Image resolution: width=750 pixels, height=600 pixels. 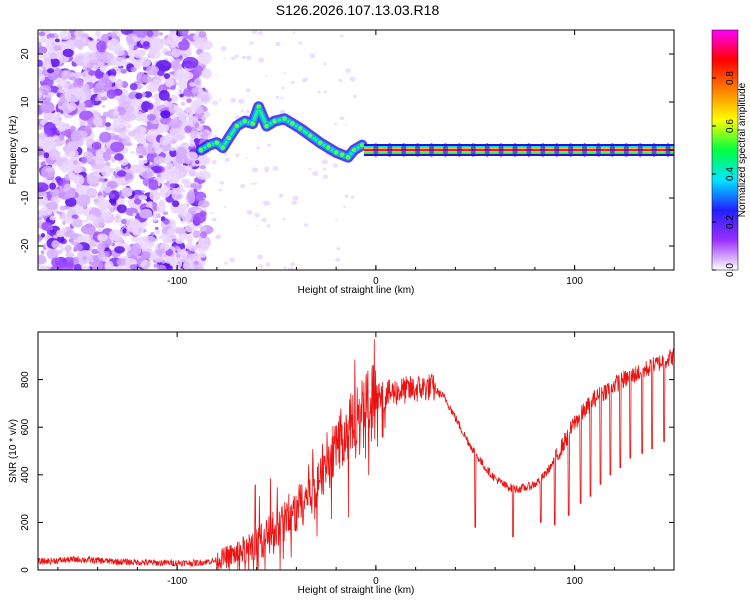 What do you see at coordinates (730, 78) in the screenshot?
I see `colorbar-tick-label: 0.8` at bounding box center [730, 78].